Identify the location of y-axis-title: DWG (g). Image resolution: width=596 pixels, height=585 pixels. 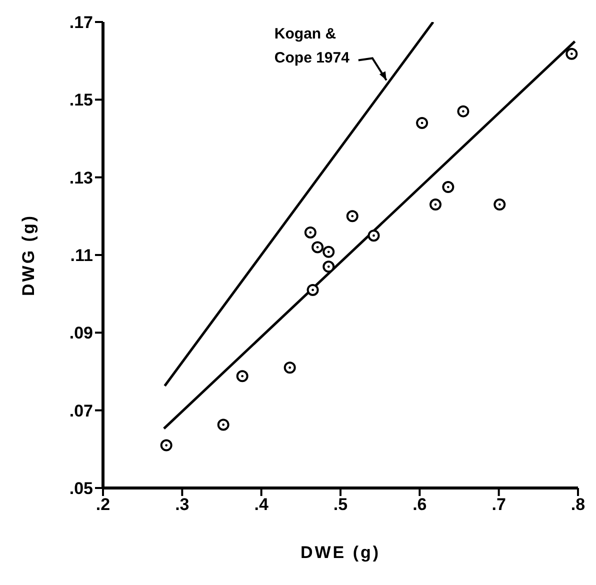
(28, 255).